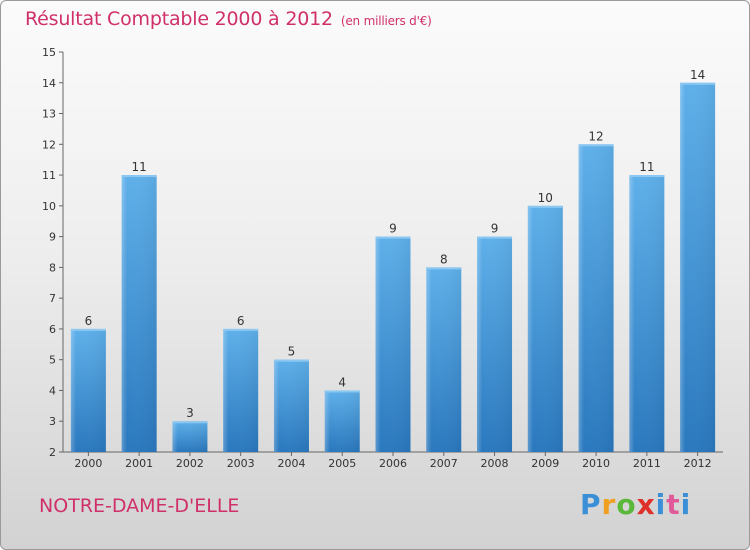  I want to click on bar-value-label: 4, so click(342, 382).